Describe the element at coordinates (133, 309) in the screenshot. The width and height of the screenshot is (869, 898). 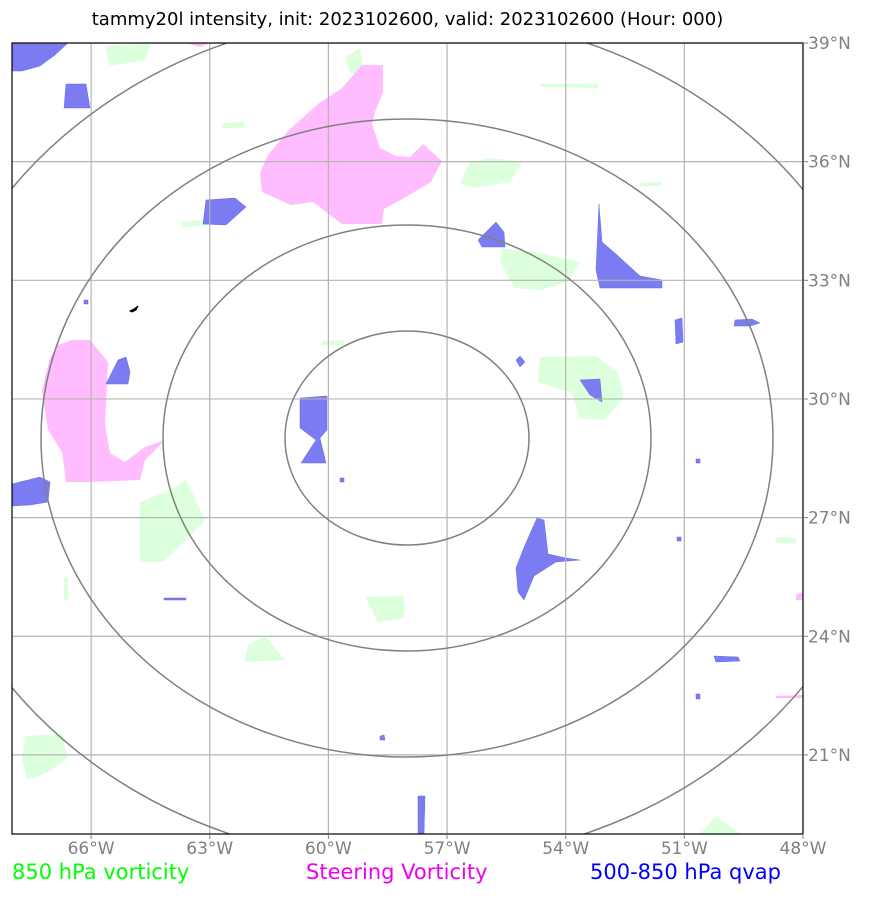
I see `island-outline` at that location.